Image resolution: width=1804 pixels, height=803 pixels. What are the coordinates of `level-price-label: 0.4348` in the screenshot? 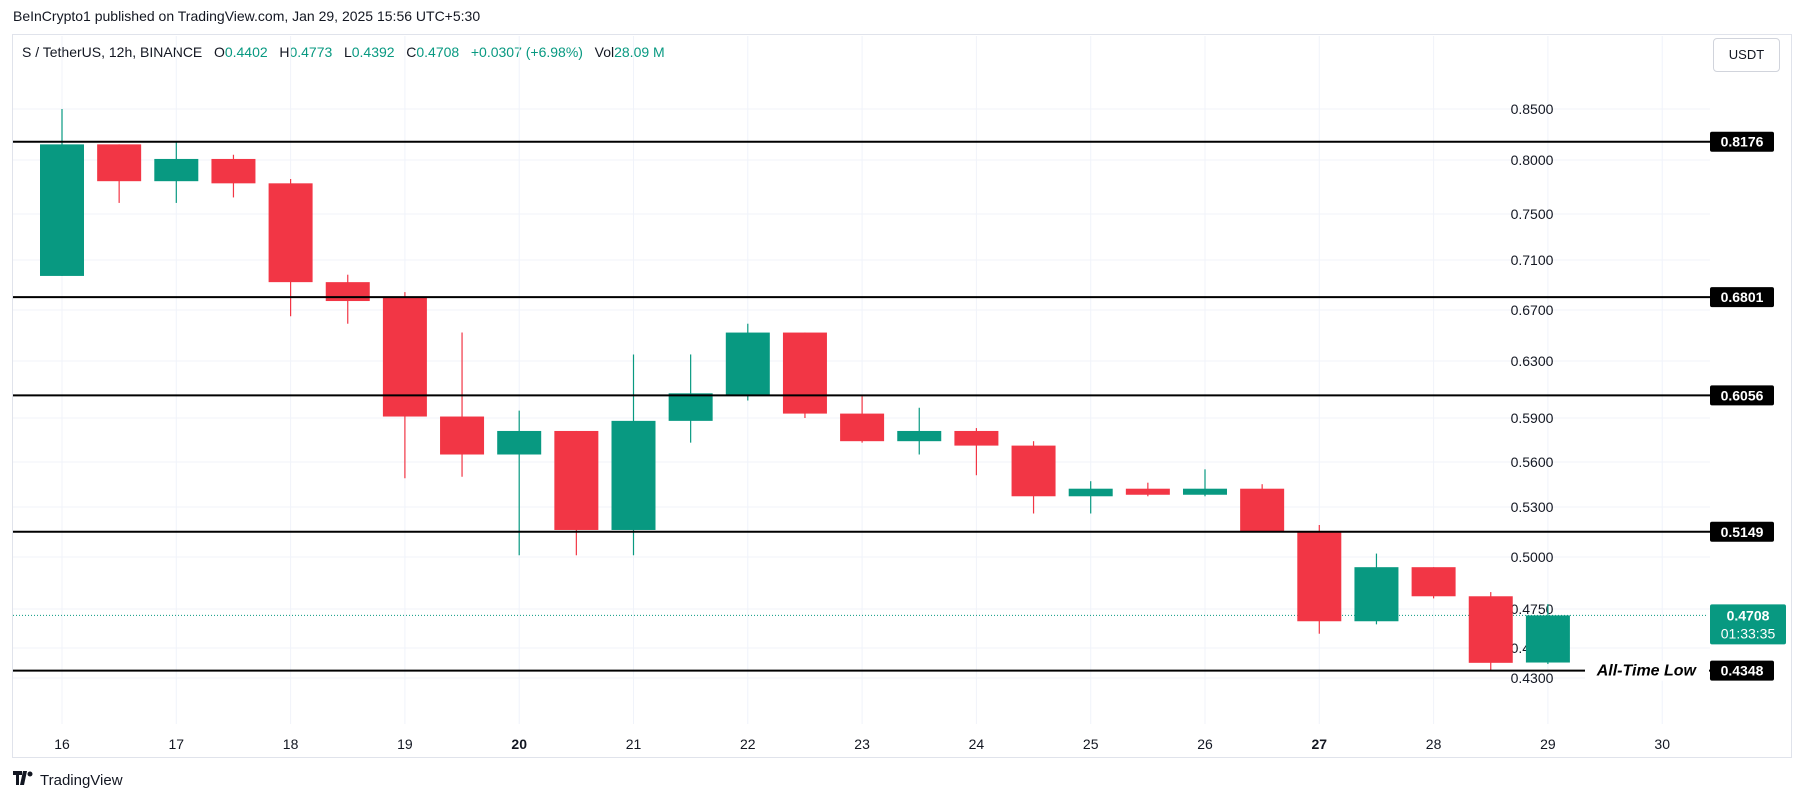 It's located at (1742, 671).